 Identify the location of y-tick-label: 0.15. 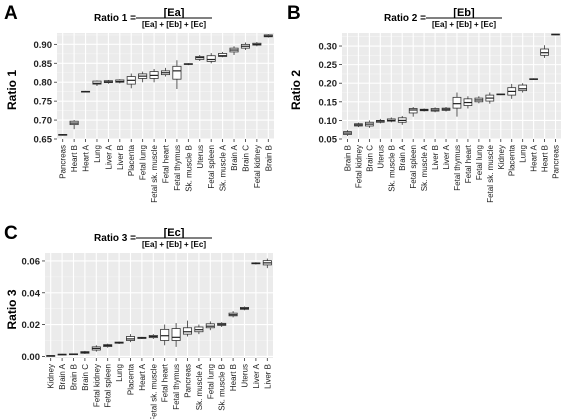
(328, 102).